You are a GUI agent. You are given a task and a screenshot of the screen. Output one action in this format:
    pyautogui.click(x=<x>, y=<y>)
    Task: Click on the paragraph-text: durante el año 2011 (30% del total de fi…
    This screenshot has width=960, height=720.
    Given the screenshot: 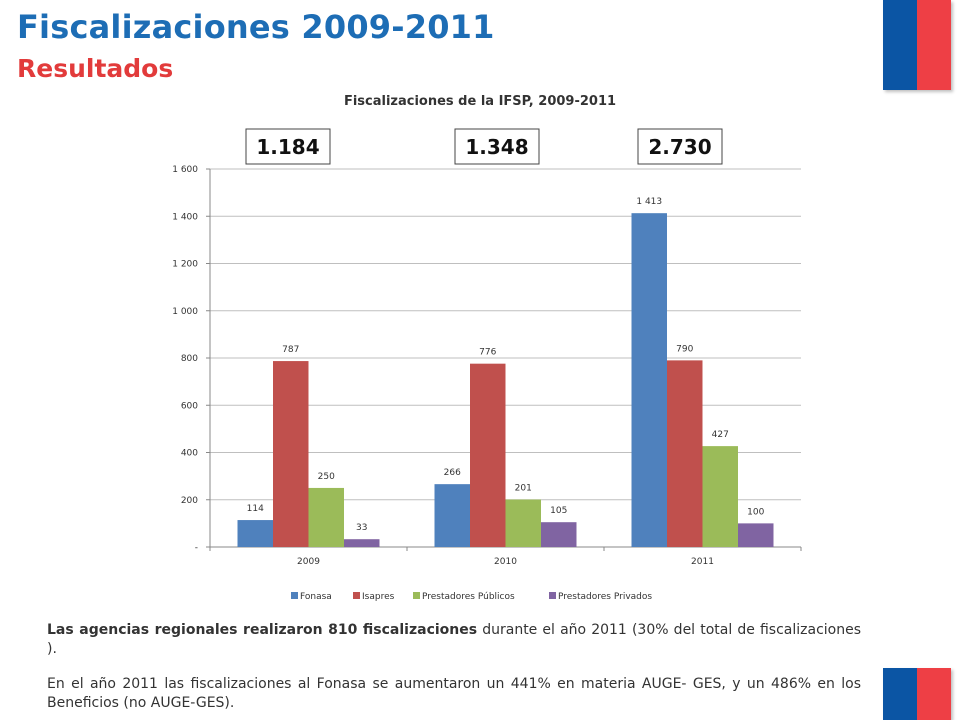 What is the action you would take?
    pyautogui.click(x=454, y=639)
    